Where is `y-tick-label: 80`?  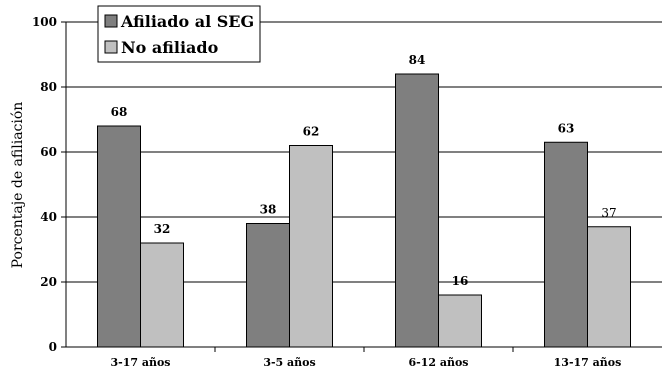
y-tick-label: 80 is located at coordinates (48, 87).